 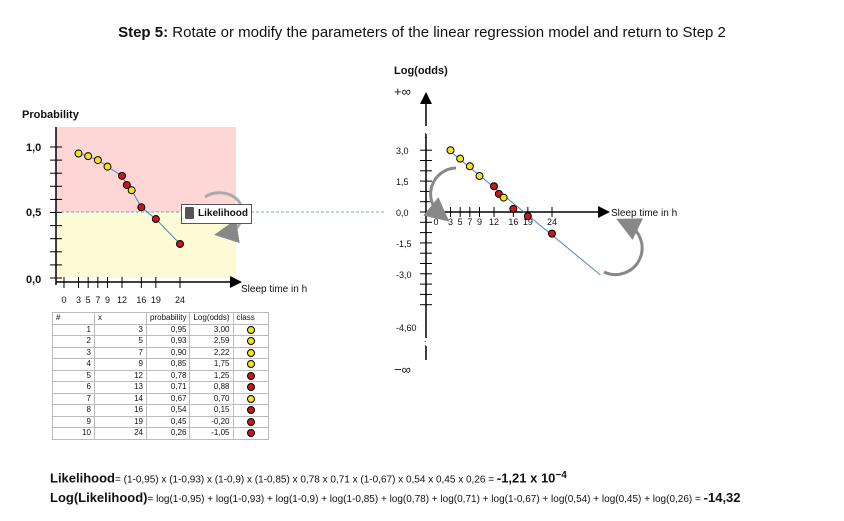 I want to click on left-xtick-label: 3, so click(x=78, y=300).